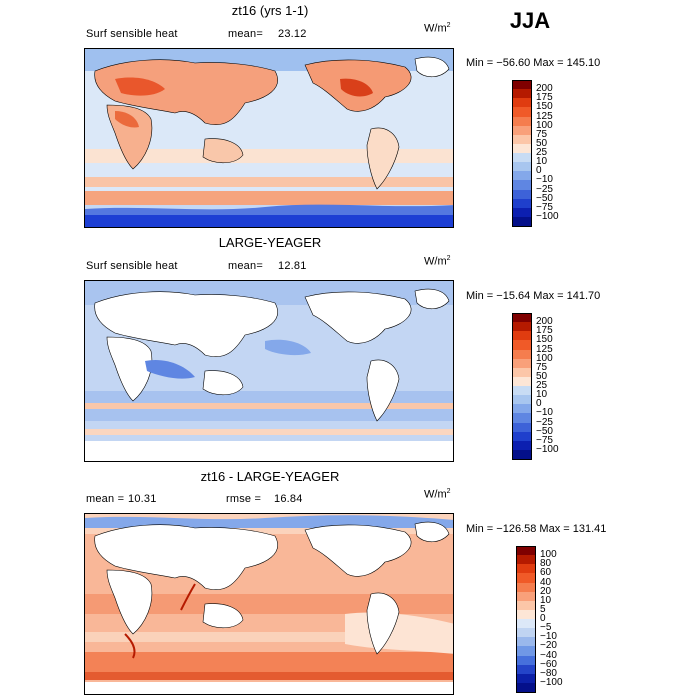 The height and width of the screenshot is (700, 700). Describe the element at coordinates (288, 499) in the screenshot. I see `panel-3-rmse-value: 16.84` at that location.